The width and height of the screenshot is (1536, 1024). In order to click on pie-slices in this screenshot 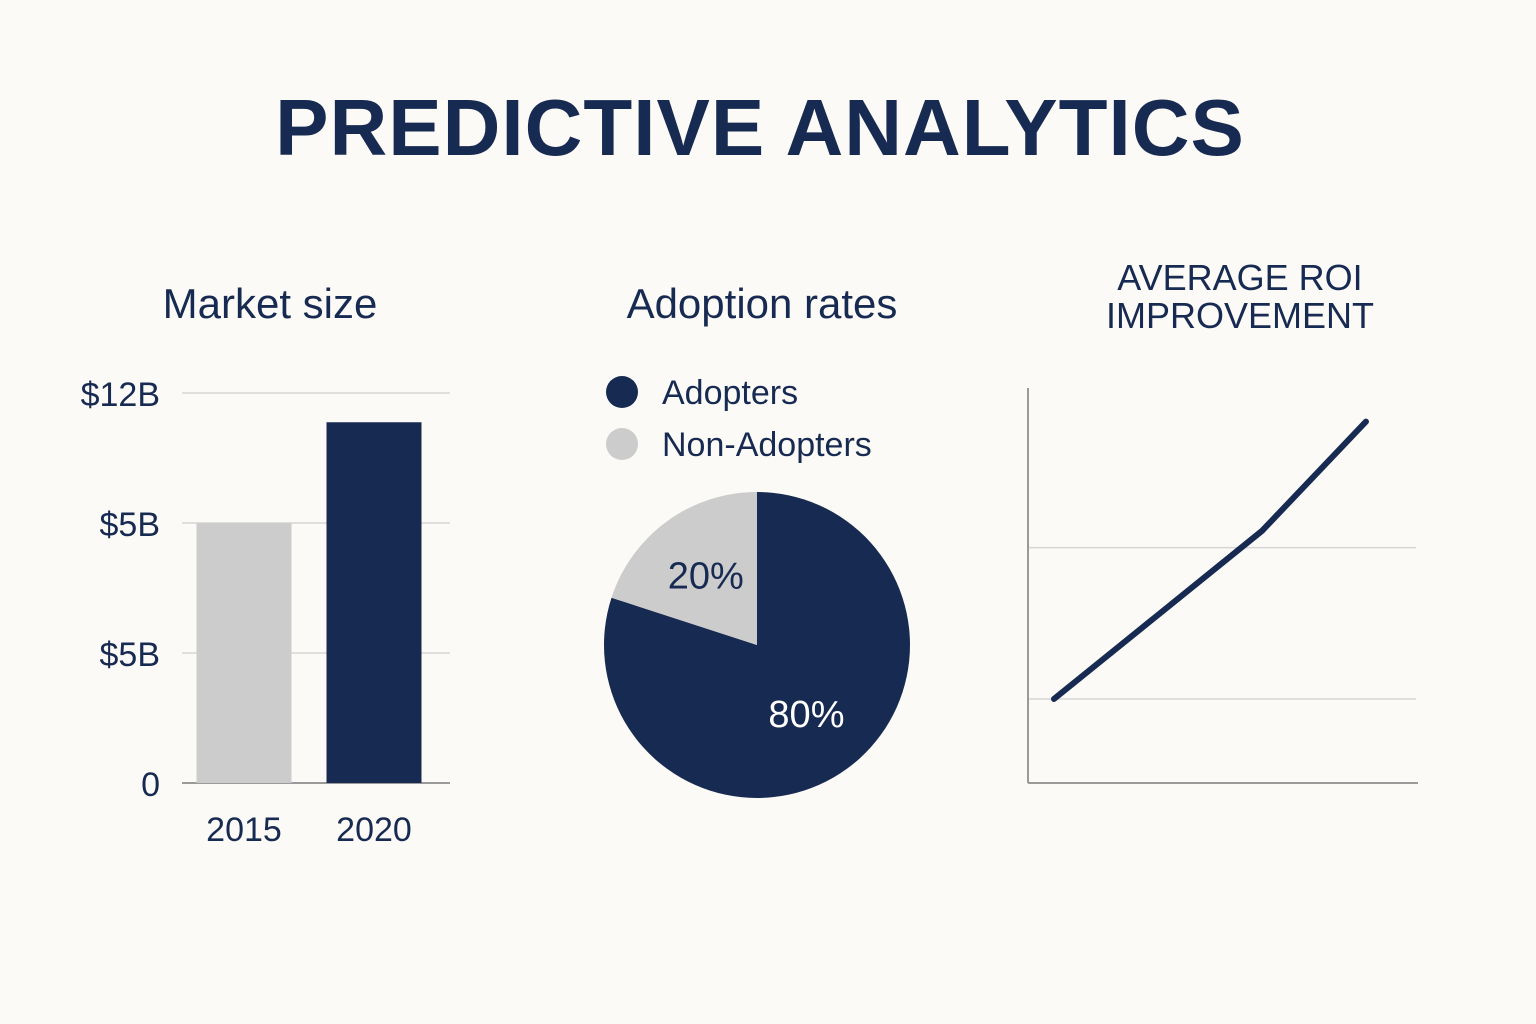, I will do `click(757, 645)`.